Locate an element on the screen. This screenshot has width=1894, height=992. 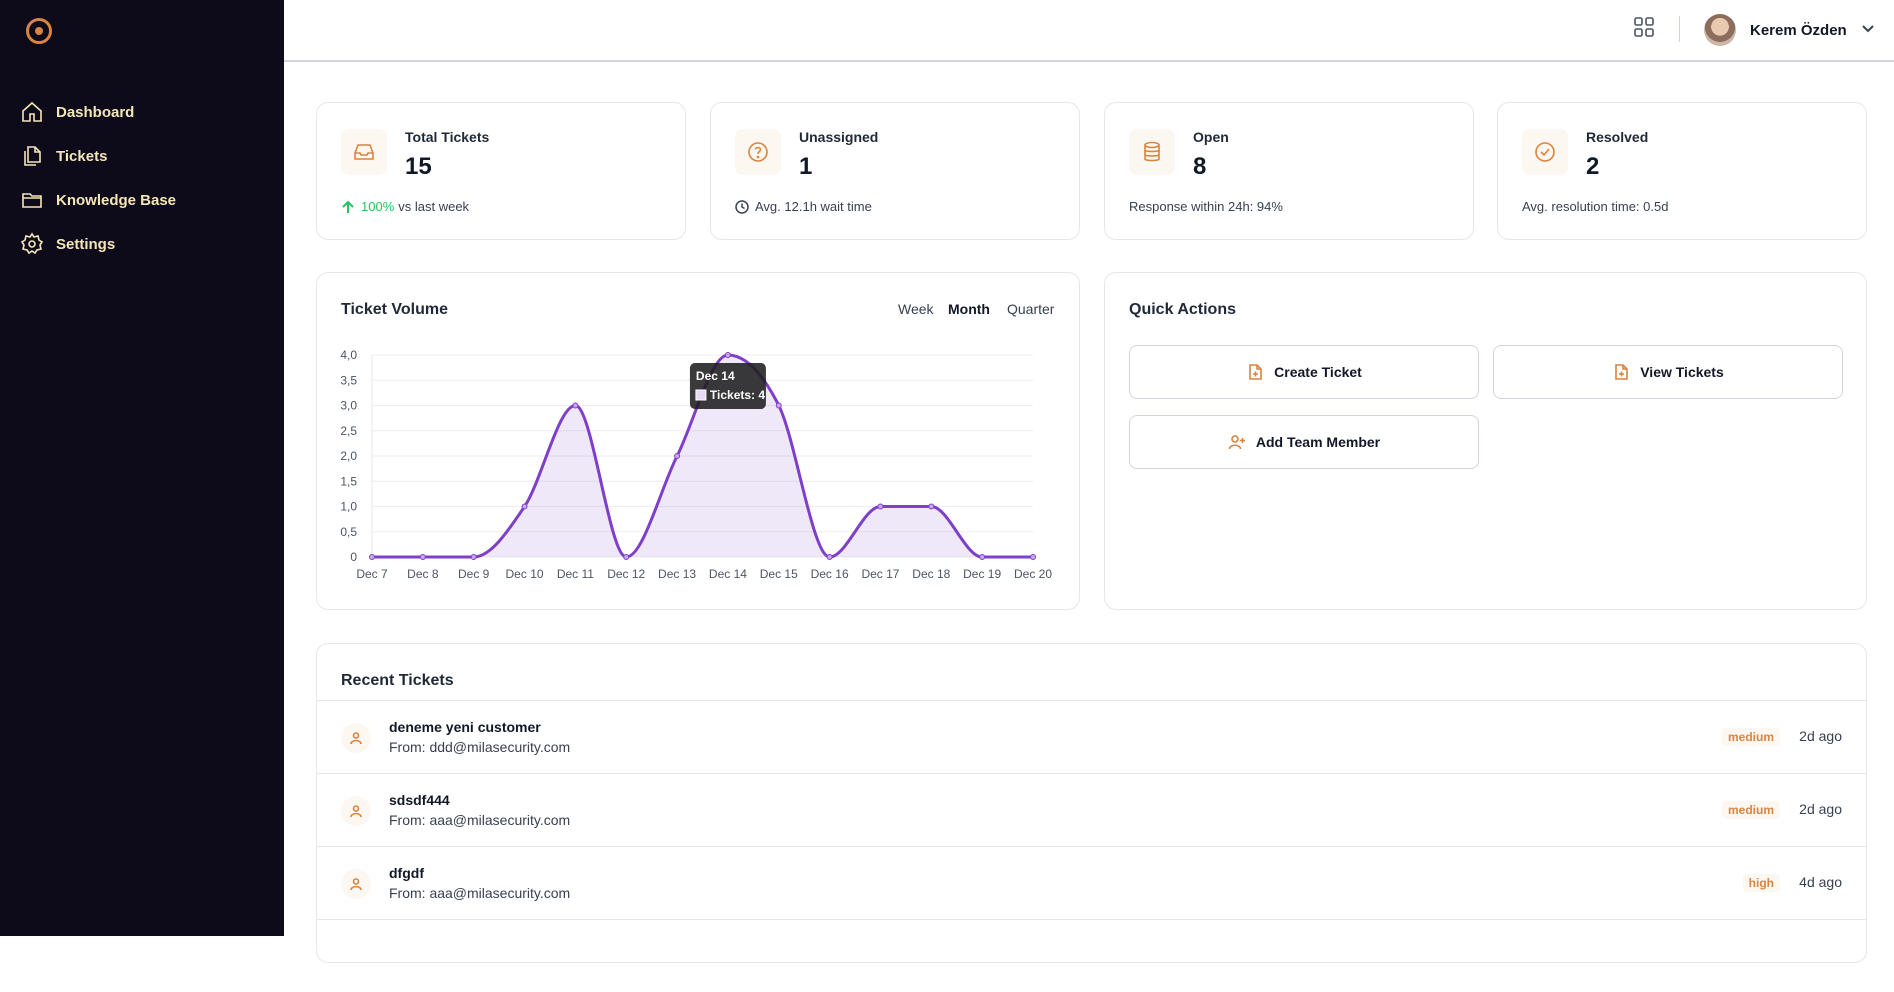
ticket-title: dfgdf is located at coordinates (406, 873).